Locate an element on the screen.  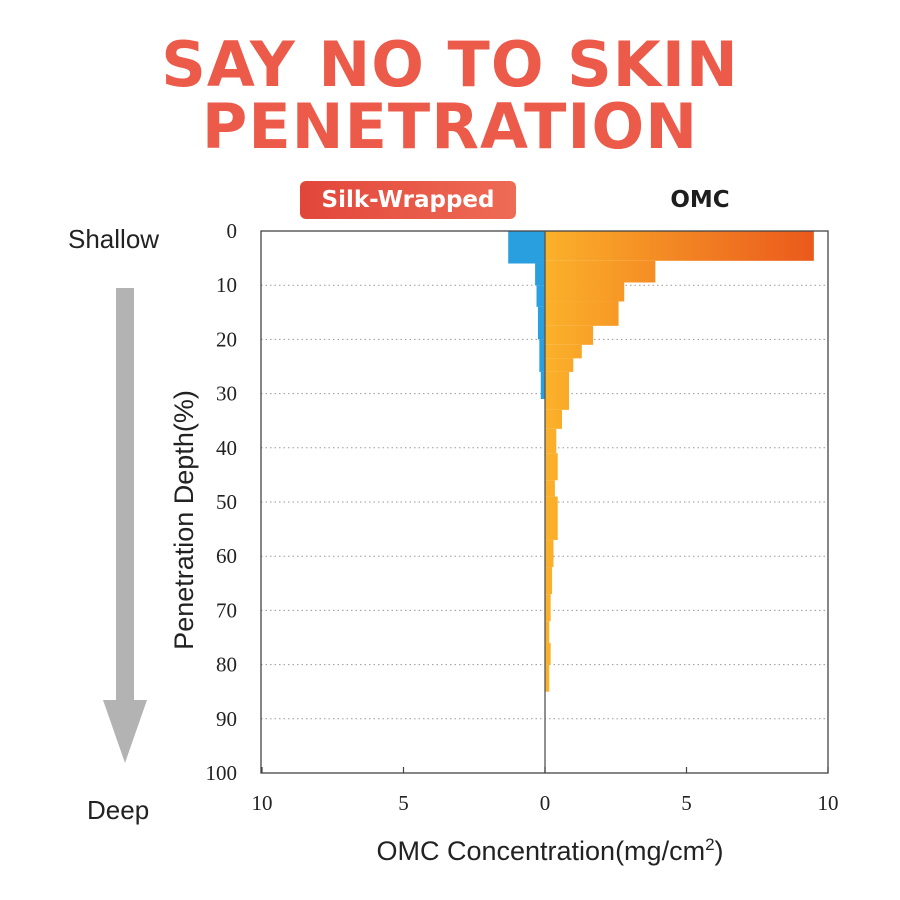
y-tick-label-80: 80 is located at coordinates (226, 665).